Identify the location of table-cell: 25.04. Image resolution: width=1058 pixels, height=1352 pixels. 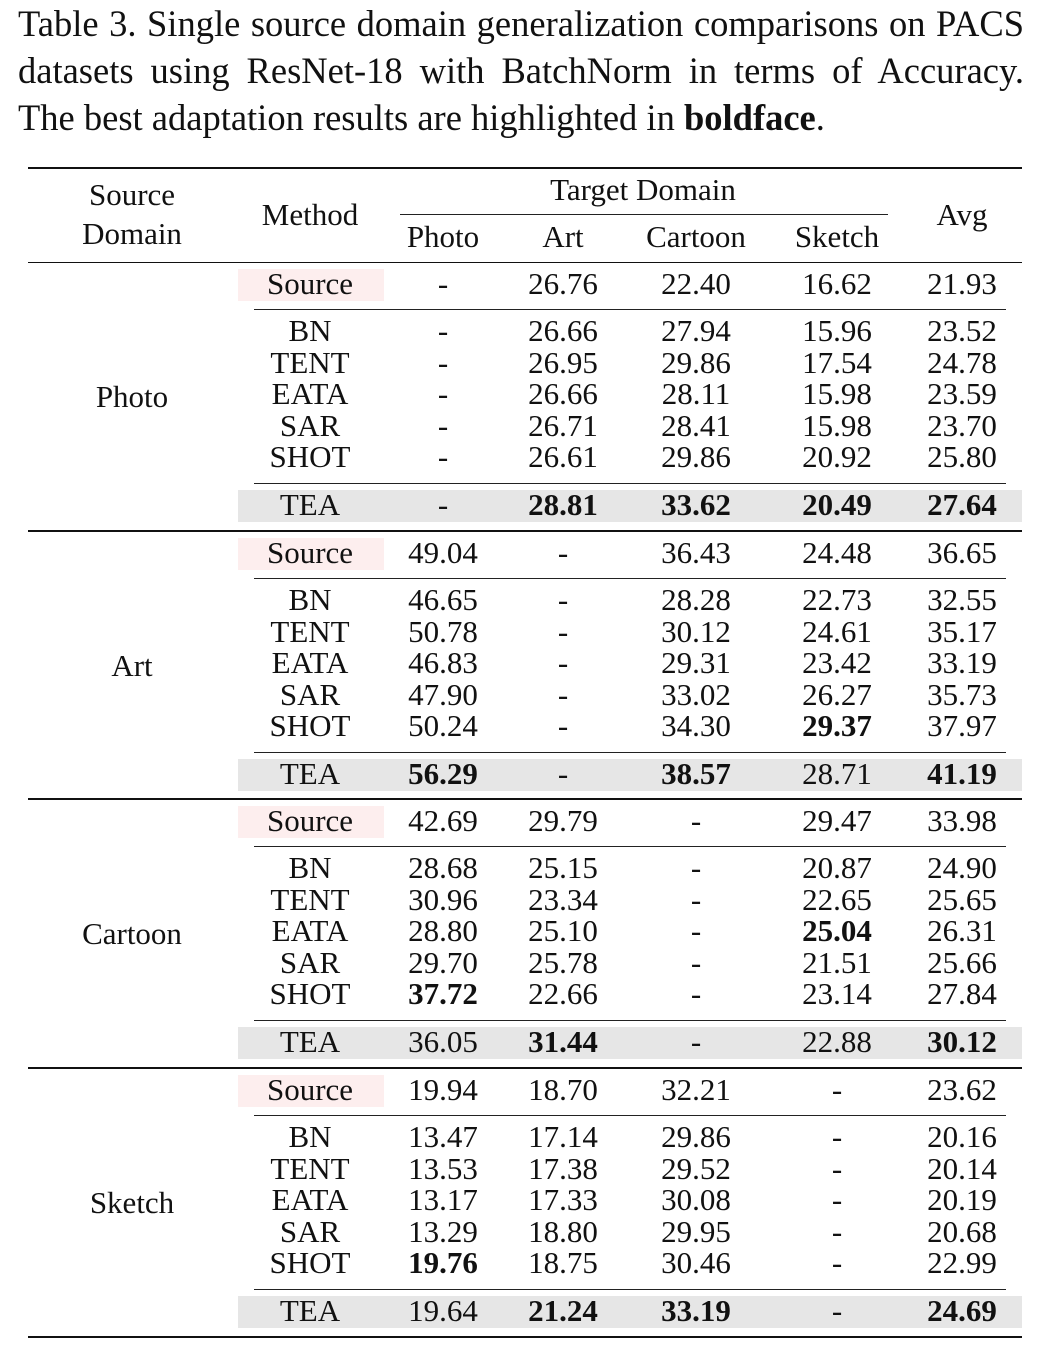
(837, 930).